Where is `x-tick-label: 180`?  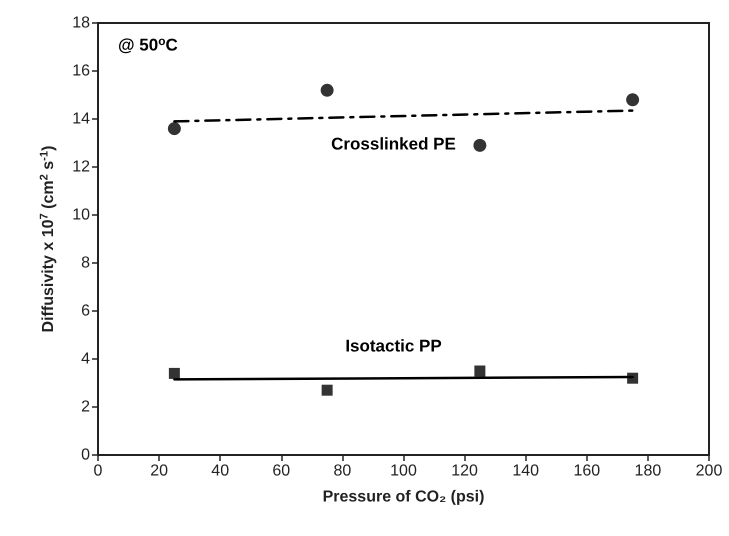
x-tick-label: 180 is located at coordinates (648, 471).